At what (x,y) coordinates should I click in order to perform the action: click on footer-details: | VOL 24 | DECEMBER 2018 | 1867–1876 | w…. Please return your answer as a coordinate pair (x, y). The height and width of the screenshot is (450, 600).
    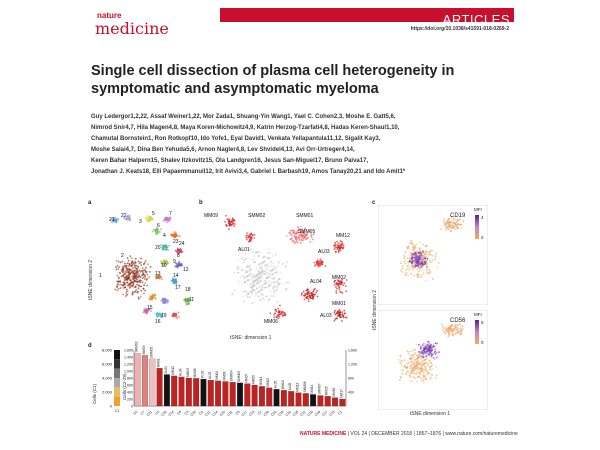
    Looking at the image, I should click on (432, 434).